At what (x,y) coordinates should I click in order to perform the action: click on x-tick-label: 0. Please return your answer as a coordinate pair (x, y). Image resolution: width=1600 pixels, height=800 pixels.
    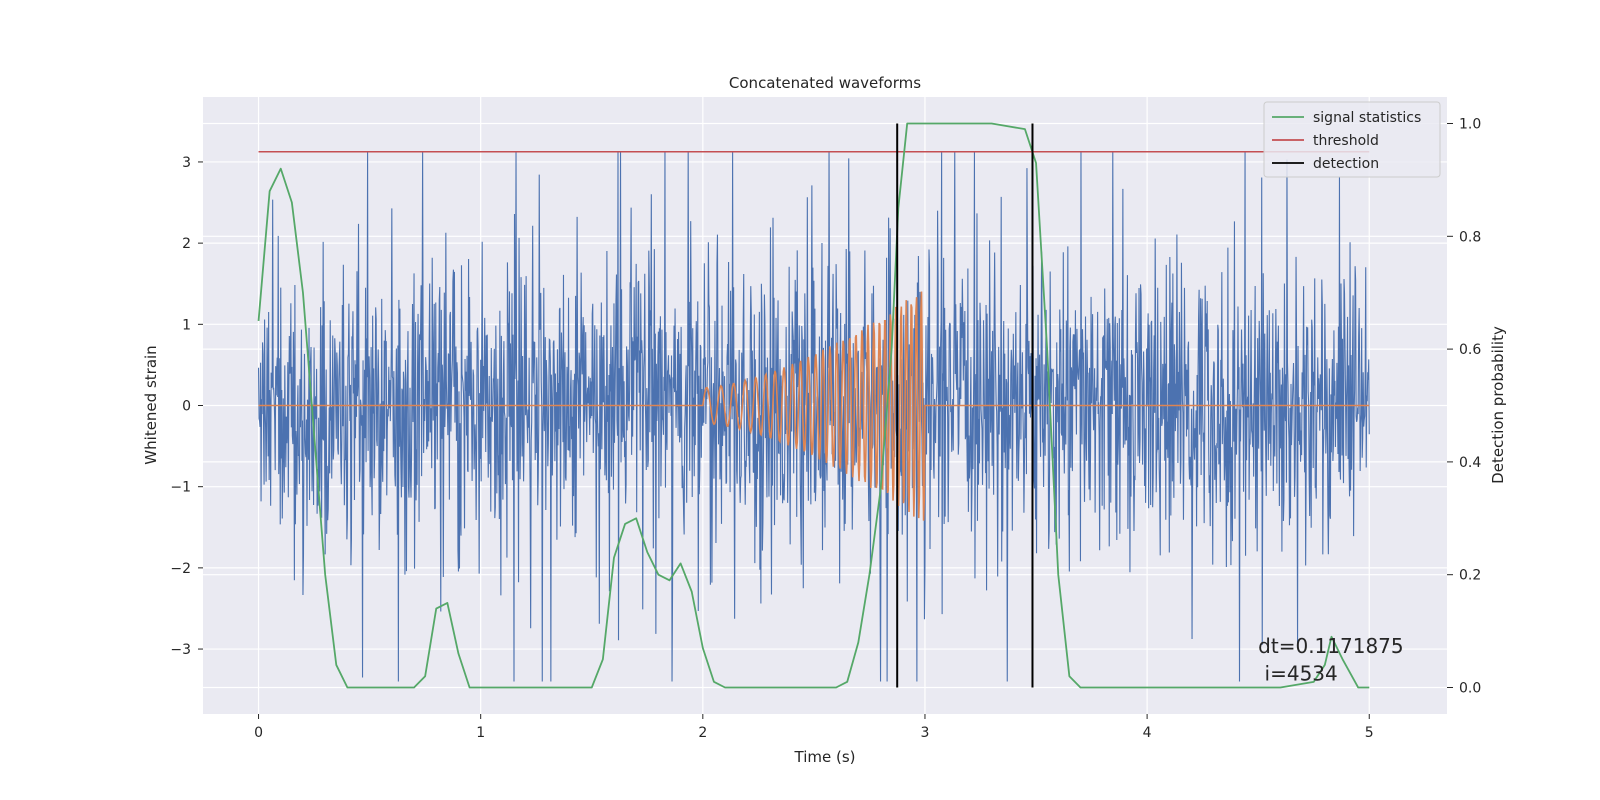
    Looking at the image, I should click on (258, 733).